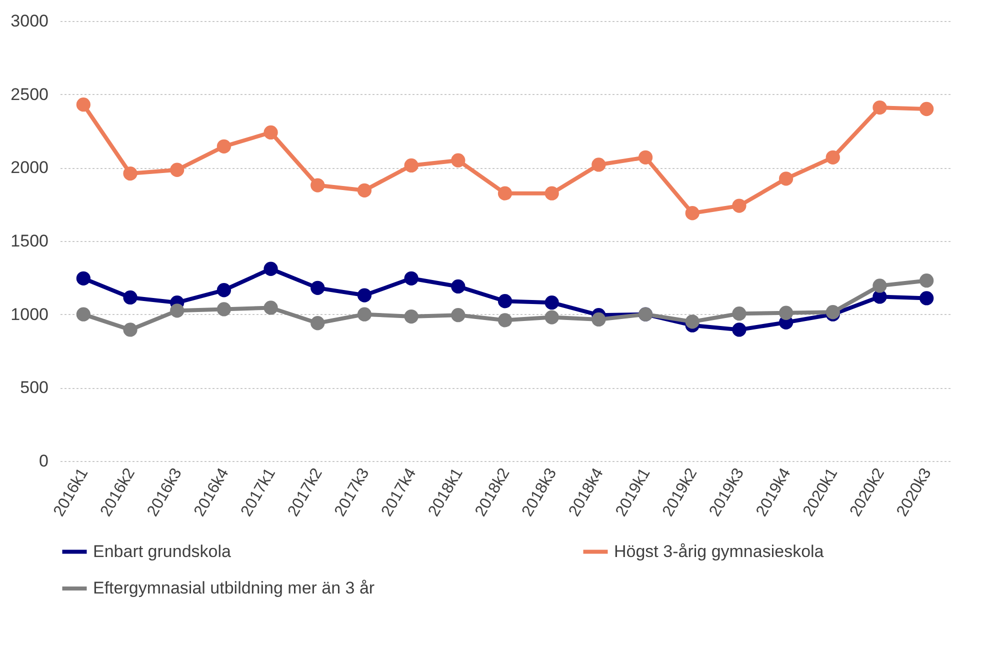 Image resolution: width=999 pixels, height=651 pixels. I want to click on legend-label: Högst 3-årig gymnasieskola, so click(719, 551).